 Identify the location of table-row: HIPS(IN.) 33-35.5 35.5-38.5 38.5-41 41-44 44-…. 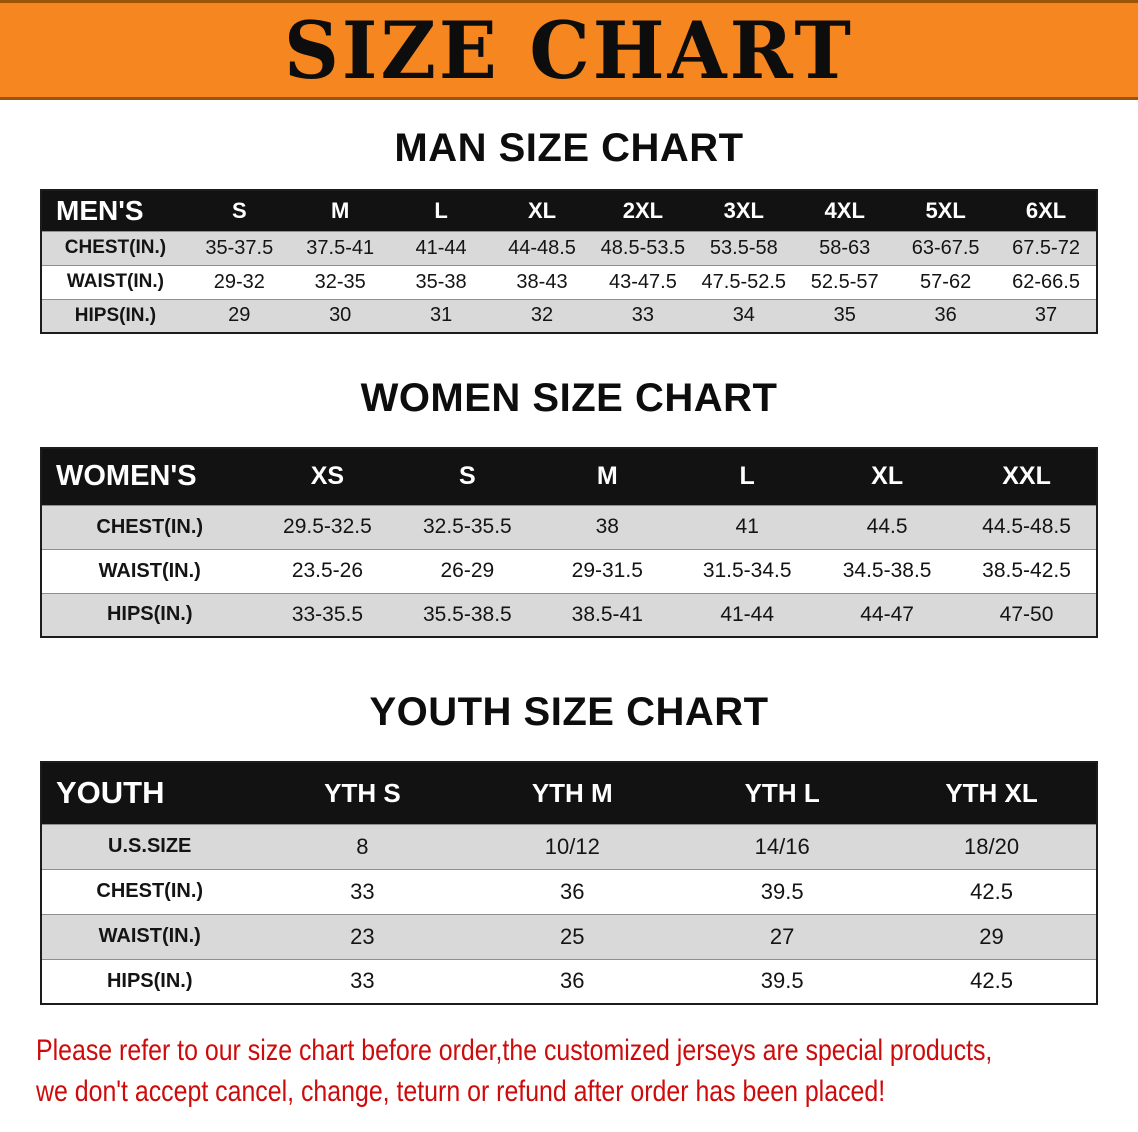
(569, 614).